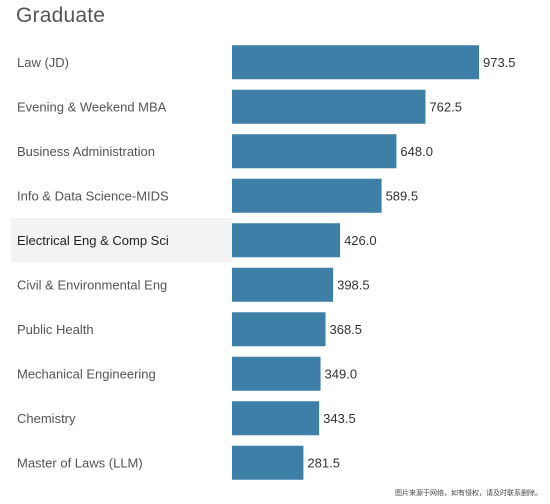  I want to click on data-label: 281.5, so click(323, 462).